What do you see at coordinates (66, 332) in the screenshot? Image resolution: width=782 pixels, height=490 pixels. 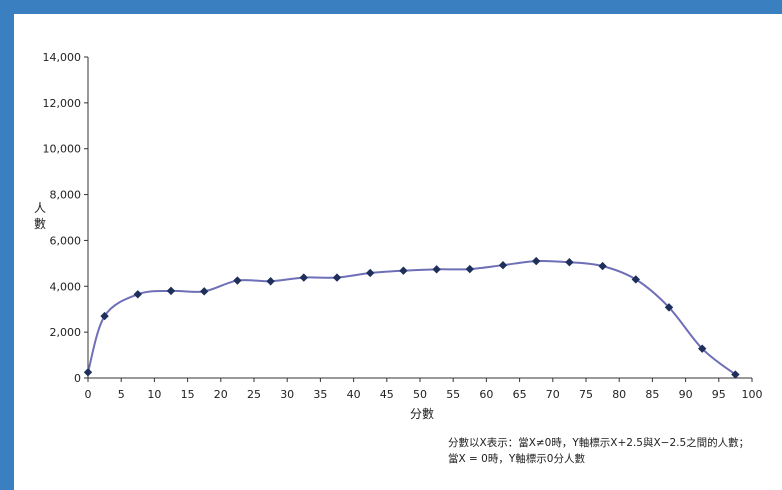 I see `y-tick-label: 2,000` at bounding box center [66, 332].